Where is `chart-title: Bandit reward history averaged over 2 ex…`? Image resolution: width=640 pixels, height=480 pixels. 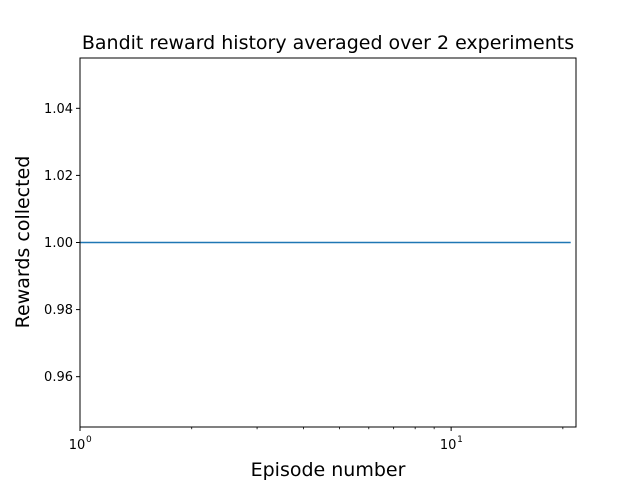 chart-title: Bandit reward history averaged over 2 ex… is located at coordinates (328, 43).